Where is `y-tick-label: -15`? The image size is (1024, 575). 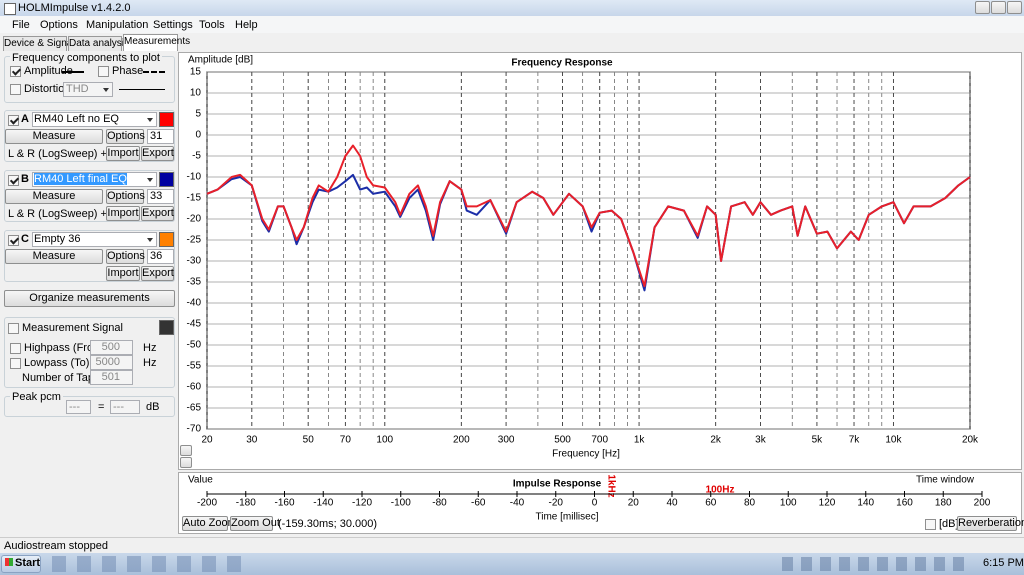 y-tick-label: -15 is located at coordinates (194, 198).